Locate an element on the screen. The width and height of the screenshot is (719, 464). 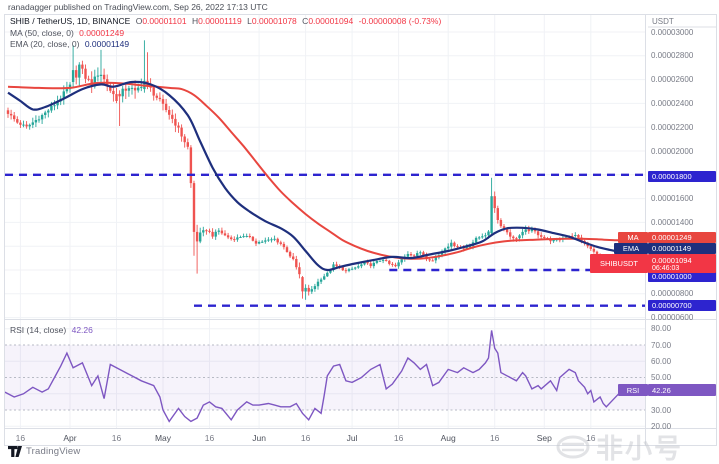
ema20-value: 0.00001149 is located at coordinates (107, 43).